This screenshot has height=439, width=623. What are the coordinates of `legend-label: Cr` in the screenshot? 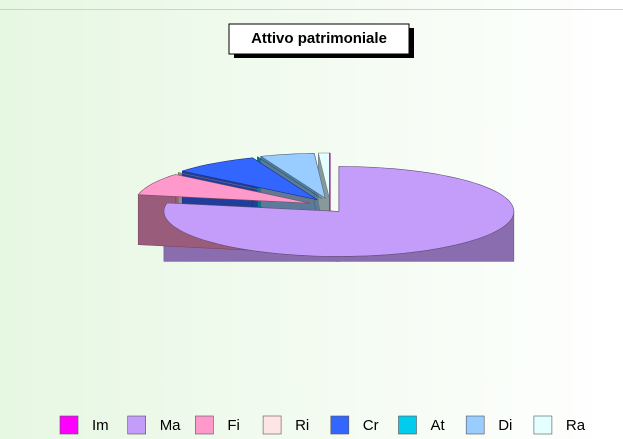 It's located at (371, 425).